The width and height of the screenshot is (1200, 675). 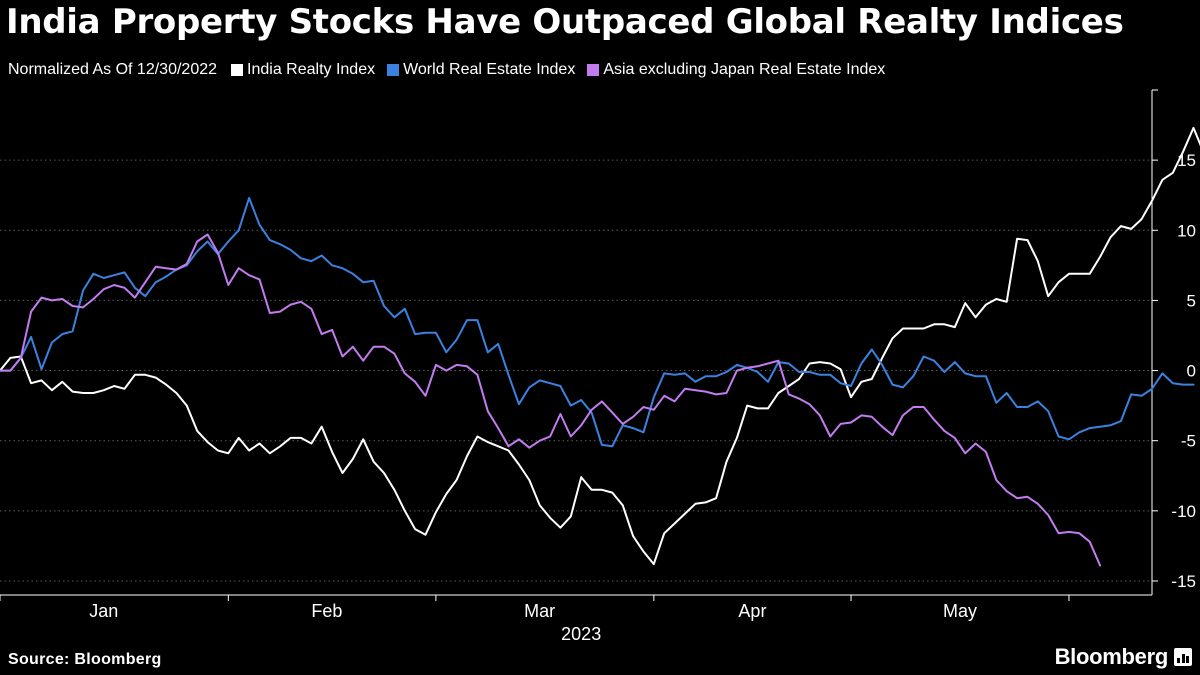 What do you see at coordinates (593, 70) in the screenshot?
I see `legend-swatch-asia` at bounding box center [593, 70].